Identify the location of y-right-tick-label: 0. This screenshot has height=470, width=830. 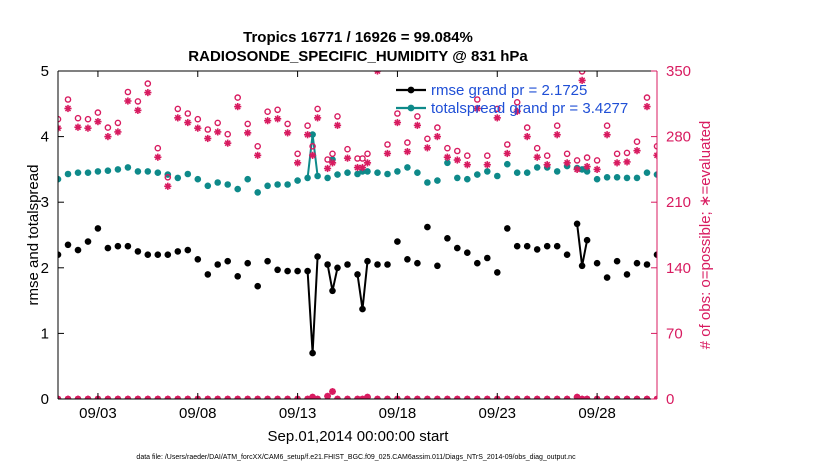
(670, 399).